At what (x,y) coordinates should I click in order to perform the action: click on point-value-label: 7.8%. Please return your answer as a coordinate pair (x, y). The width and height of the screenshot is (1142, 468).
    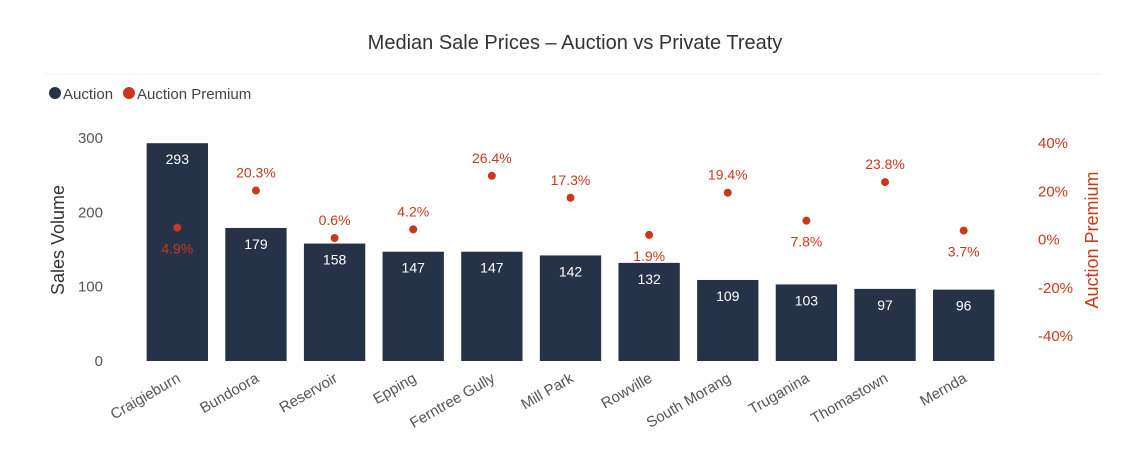
    Looking at the image, I should click on (806, 242).